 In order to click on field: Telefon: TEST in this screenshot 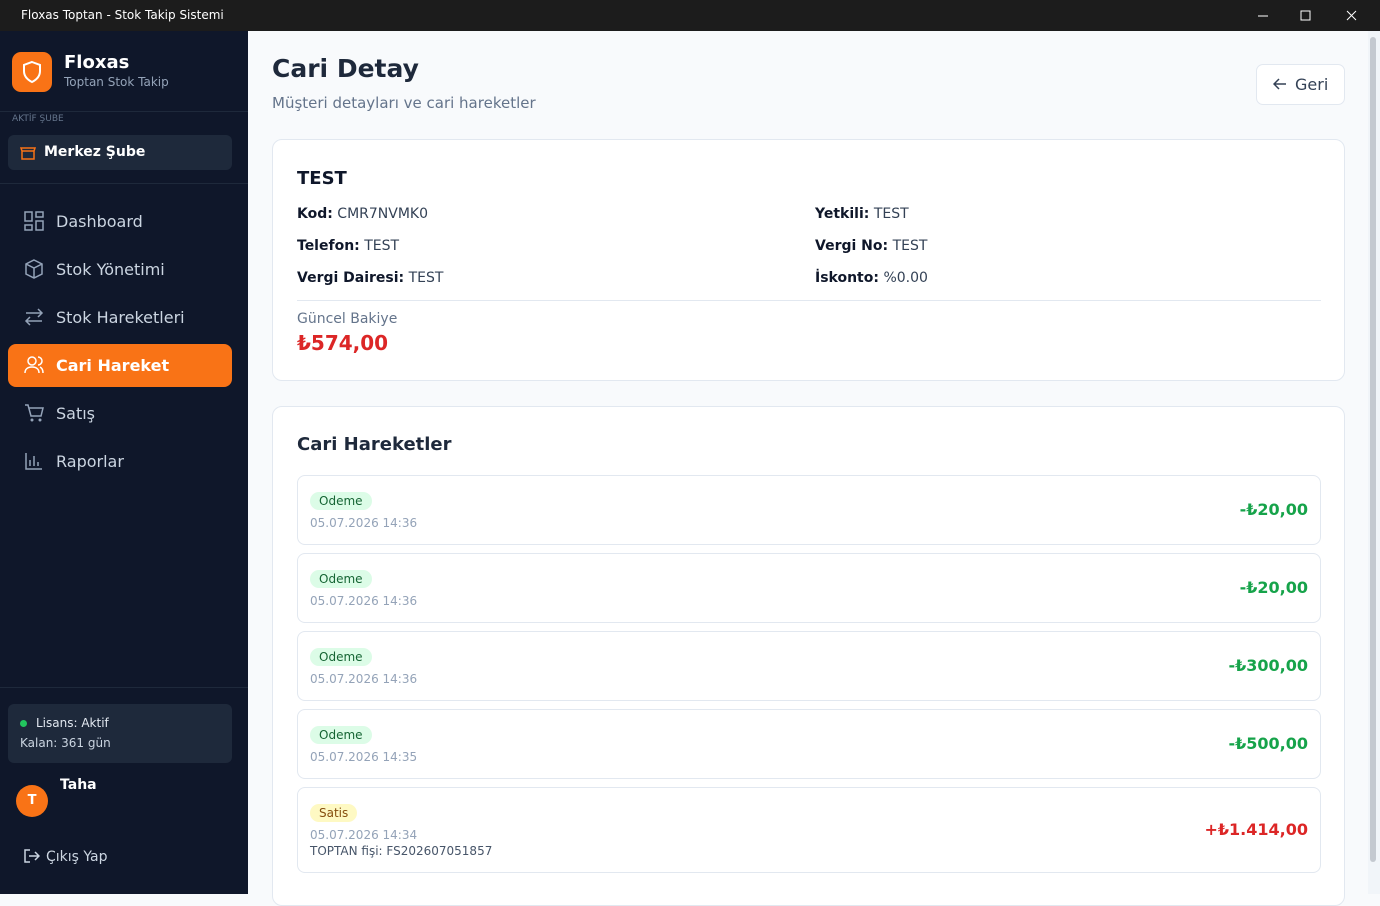, I will do `click(348, 246)`.